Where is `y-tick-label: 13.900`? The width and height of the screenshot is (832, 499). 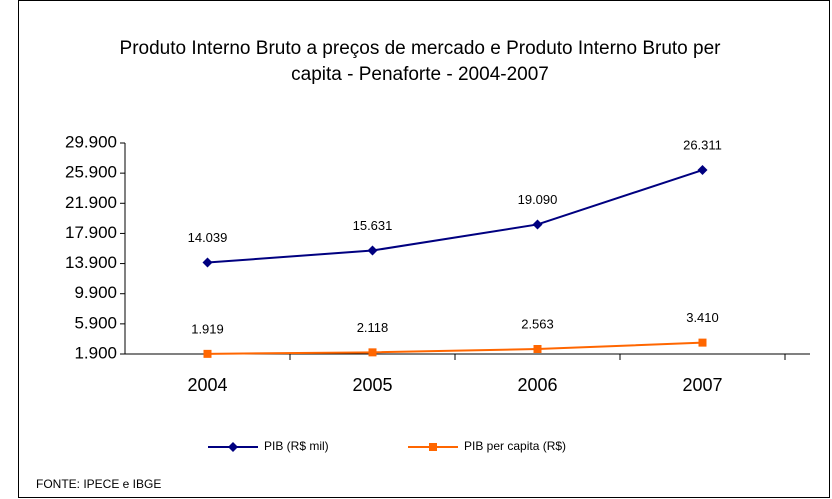 y-tick-label: 13.900 is located at coordinates (91, 262).